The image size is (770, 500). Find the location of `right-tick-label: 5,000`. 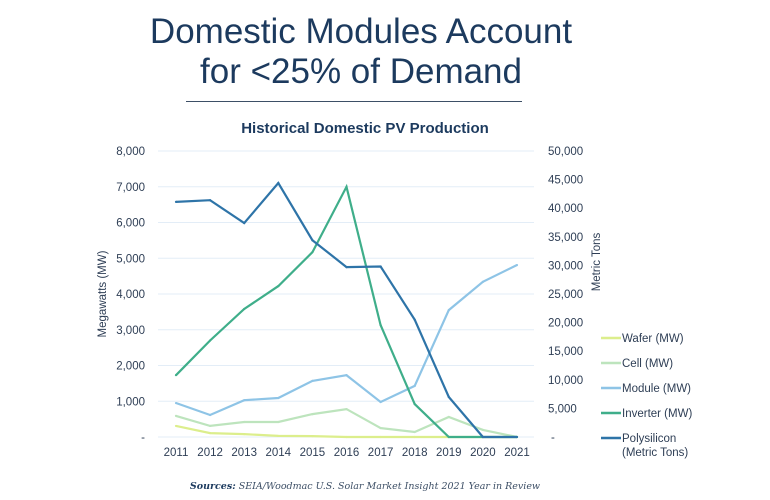

right-tick-label: 5,000 is located at coordinates (562, 409).